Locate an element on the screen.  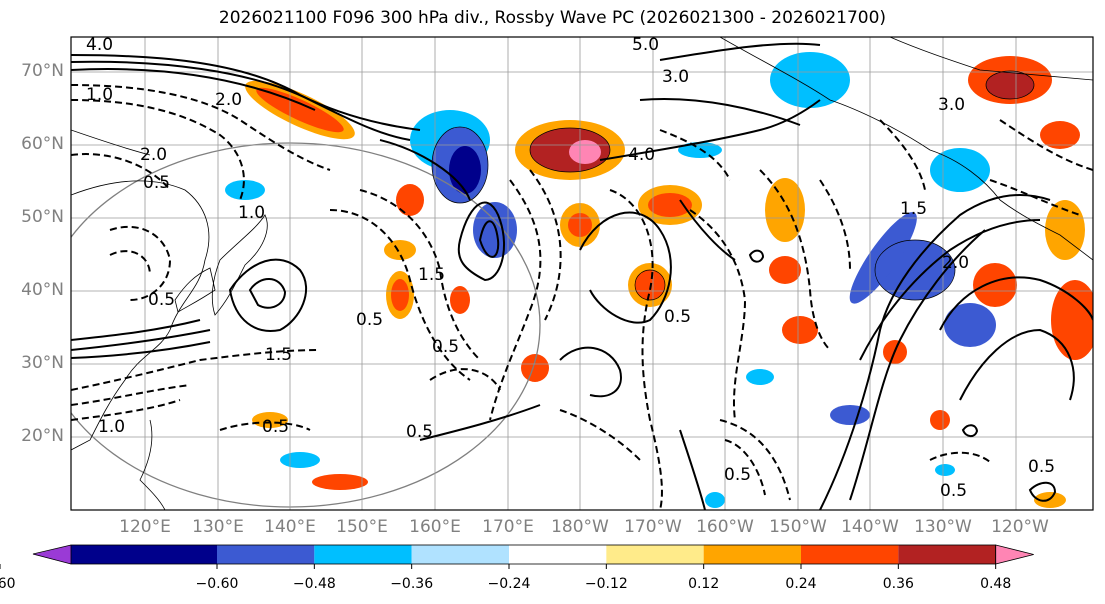
colorbar-tick-label: 0.24 is located at coordinates (801, 584).